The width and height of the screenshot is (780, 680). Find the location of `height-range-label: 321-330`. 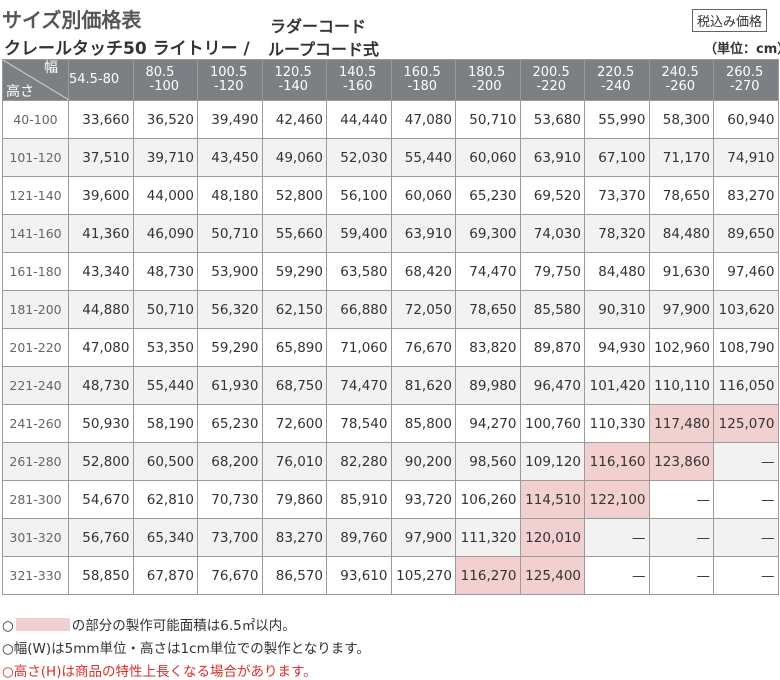

height-range-label: 321-330 is located at coordinates (35, 575).